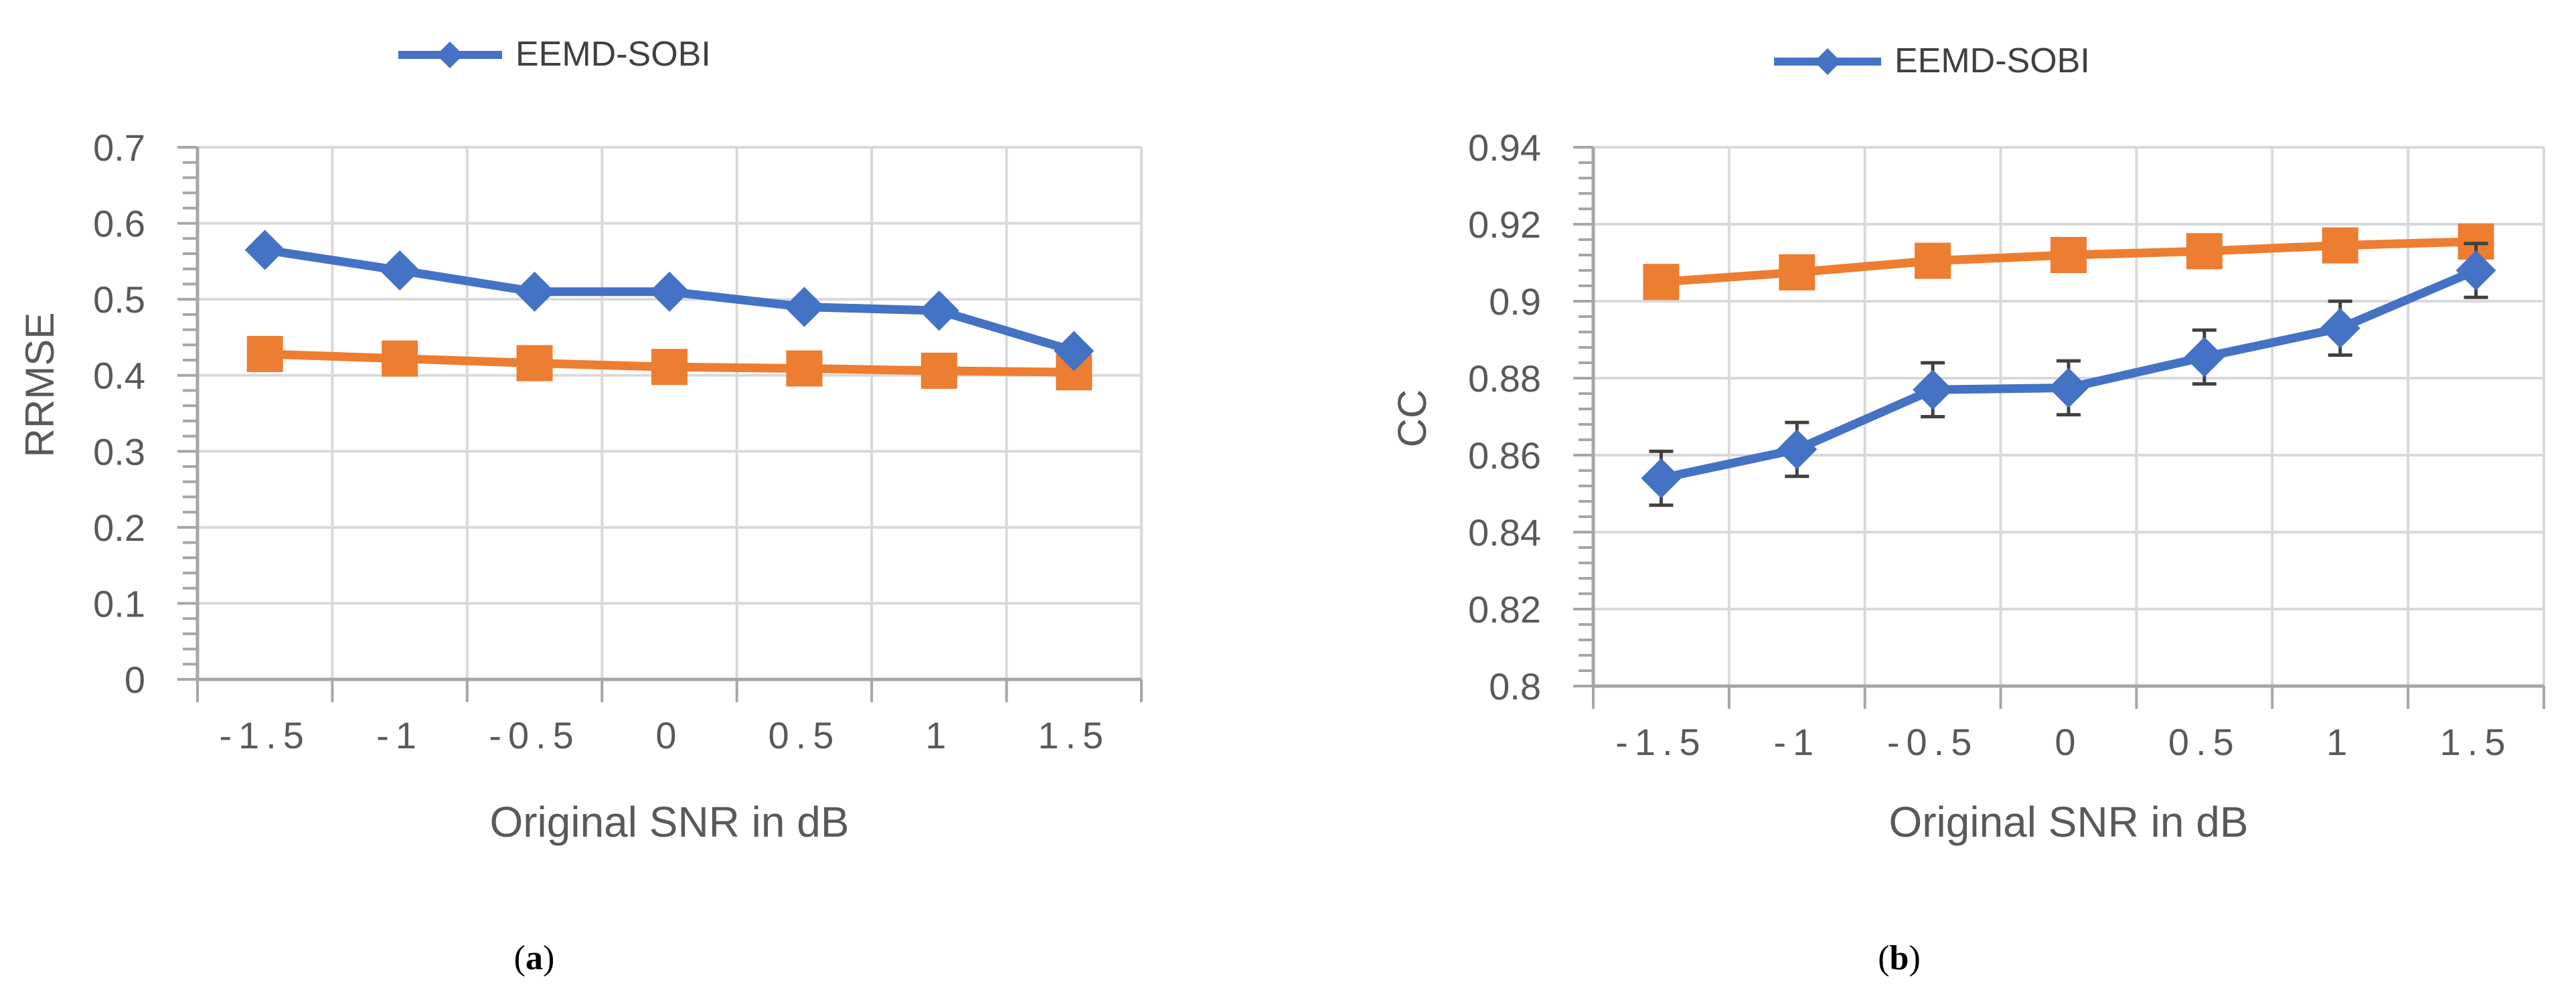 The height and width of the screenshot is (996, 2576). I want to click on chart-a-x-tick-label: 1, so click(939, 735).